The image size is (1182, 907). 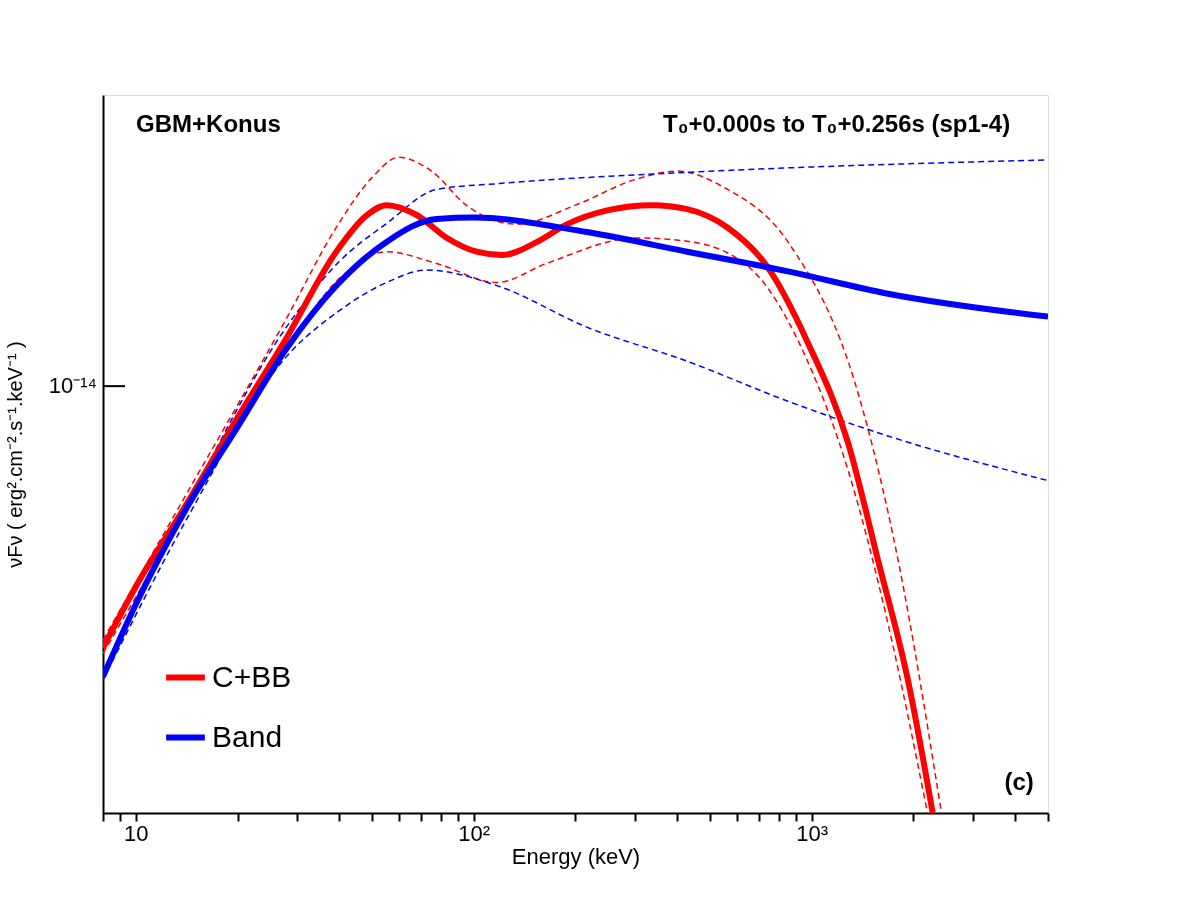 I want to click on x-tick-label: 10², so click(x=474, y=833).